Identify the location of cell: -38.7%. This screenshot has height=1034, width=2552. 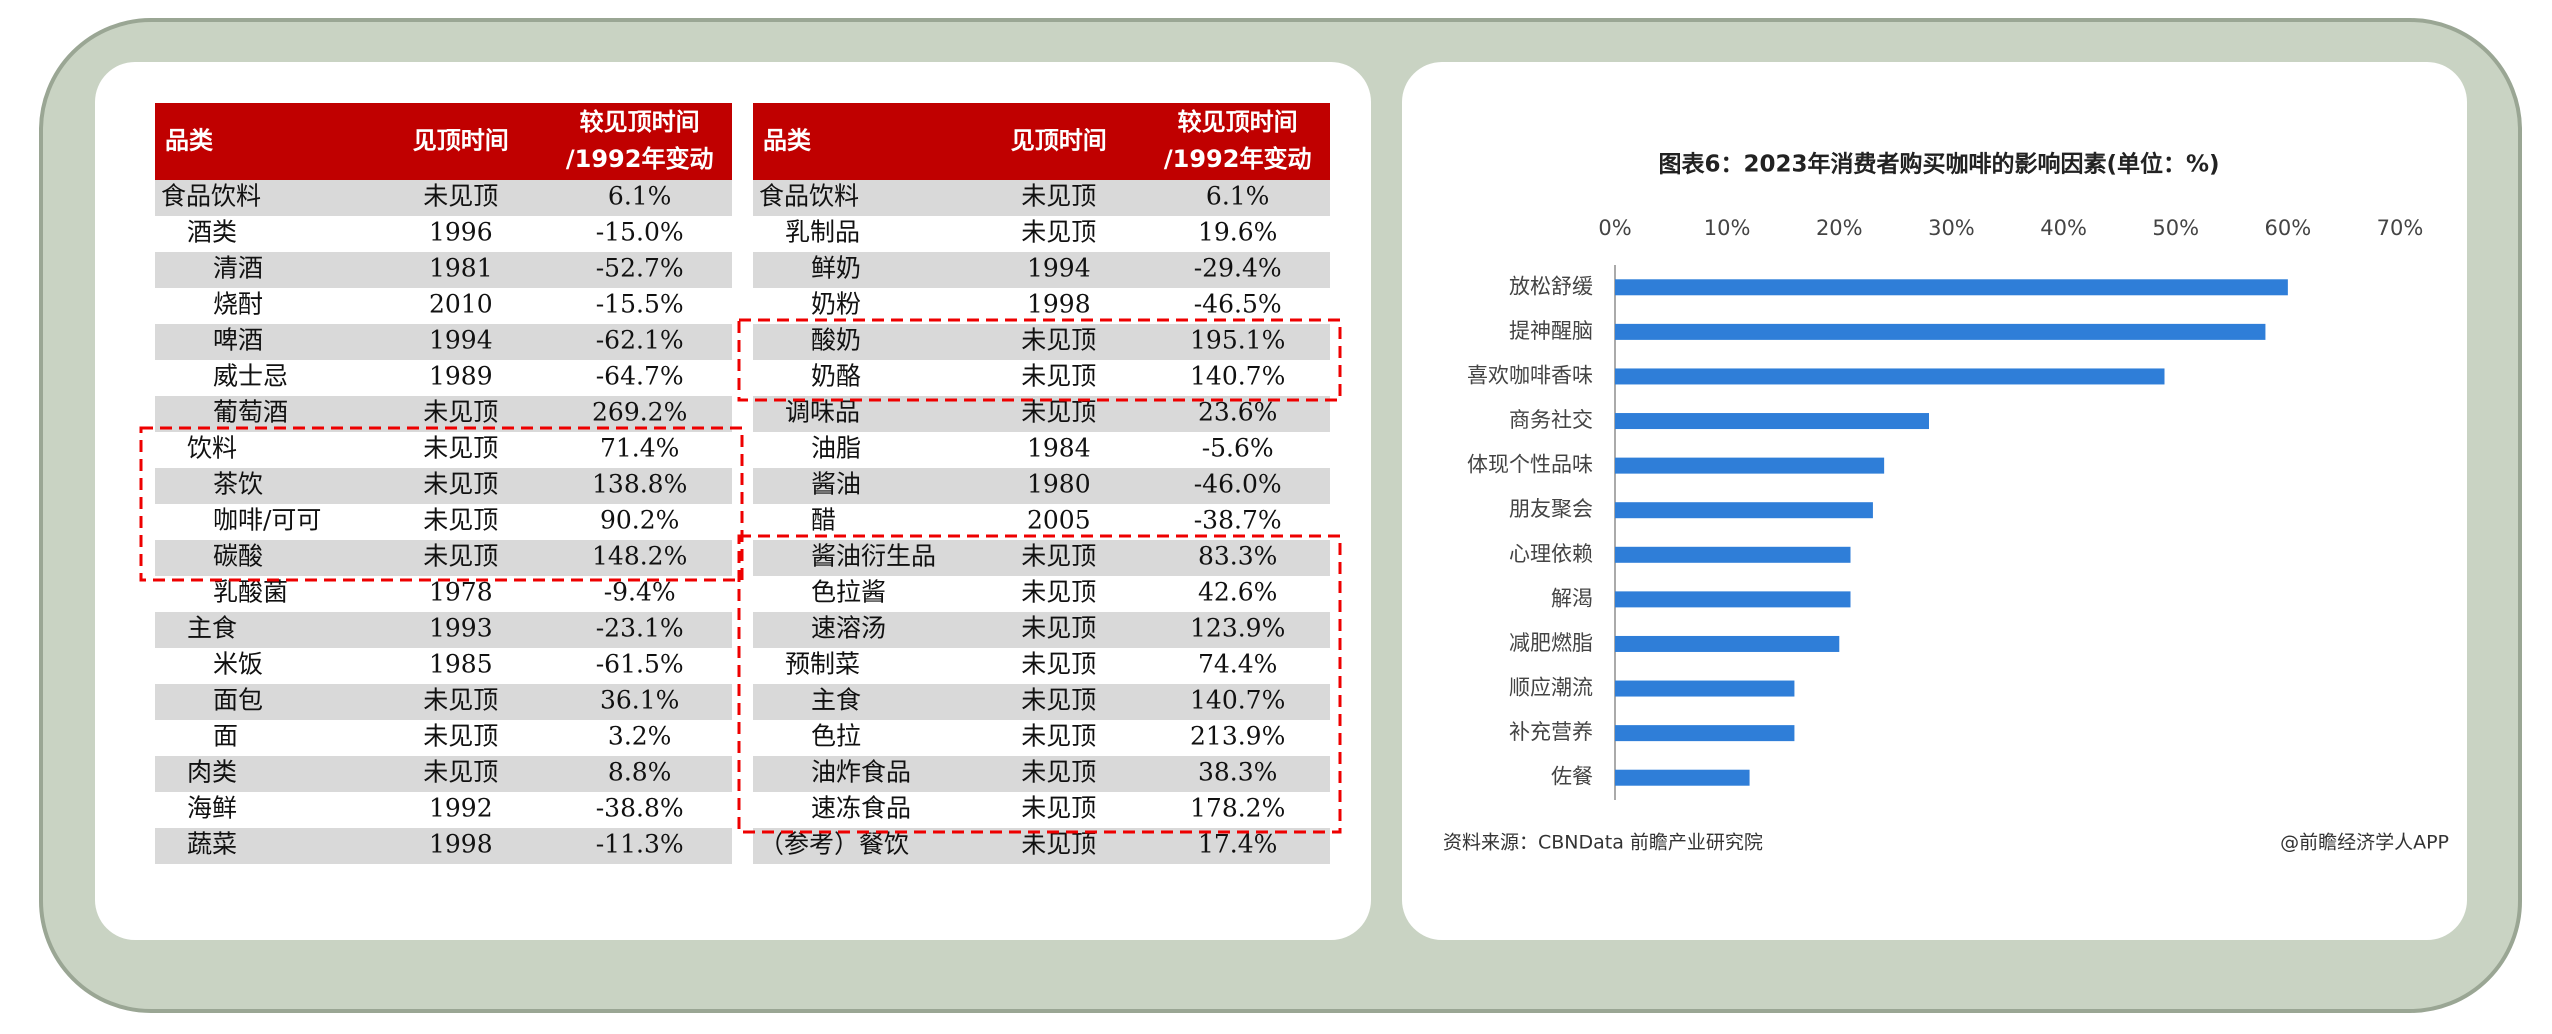
(1238, 520).